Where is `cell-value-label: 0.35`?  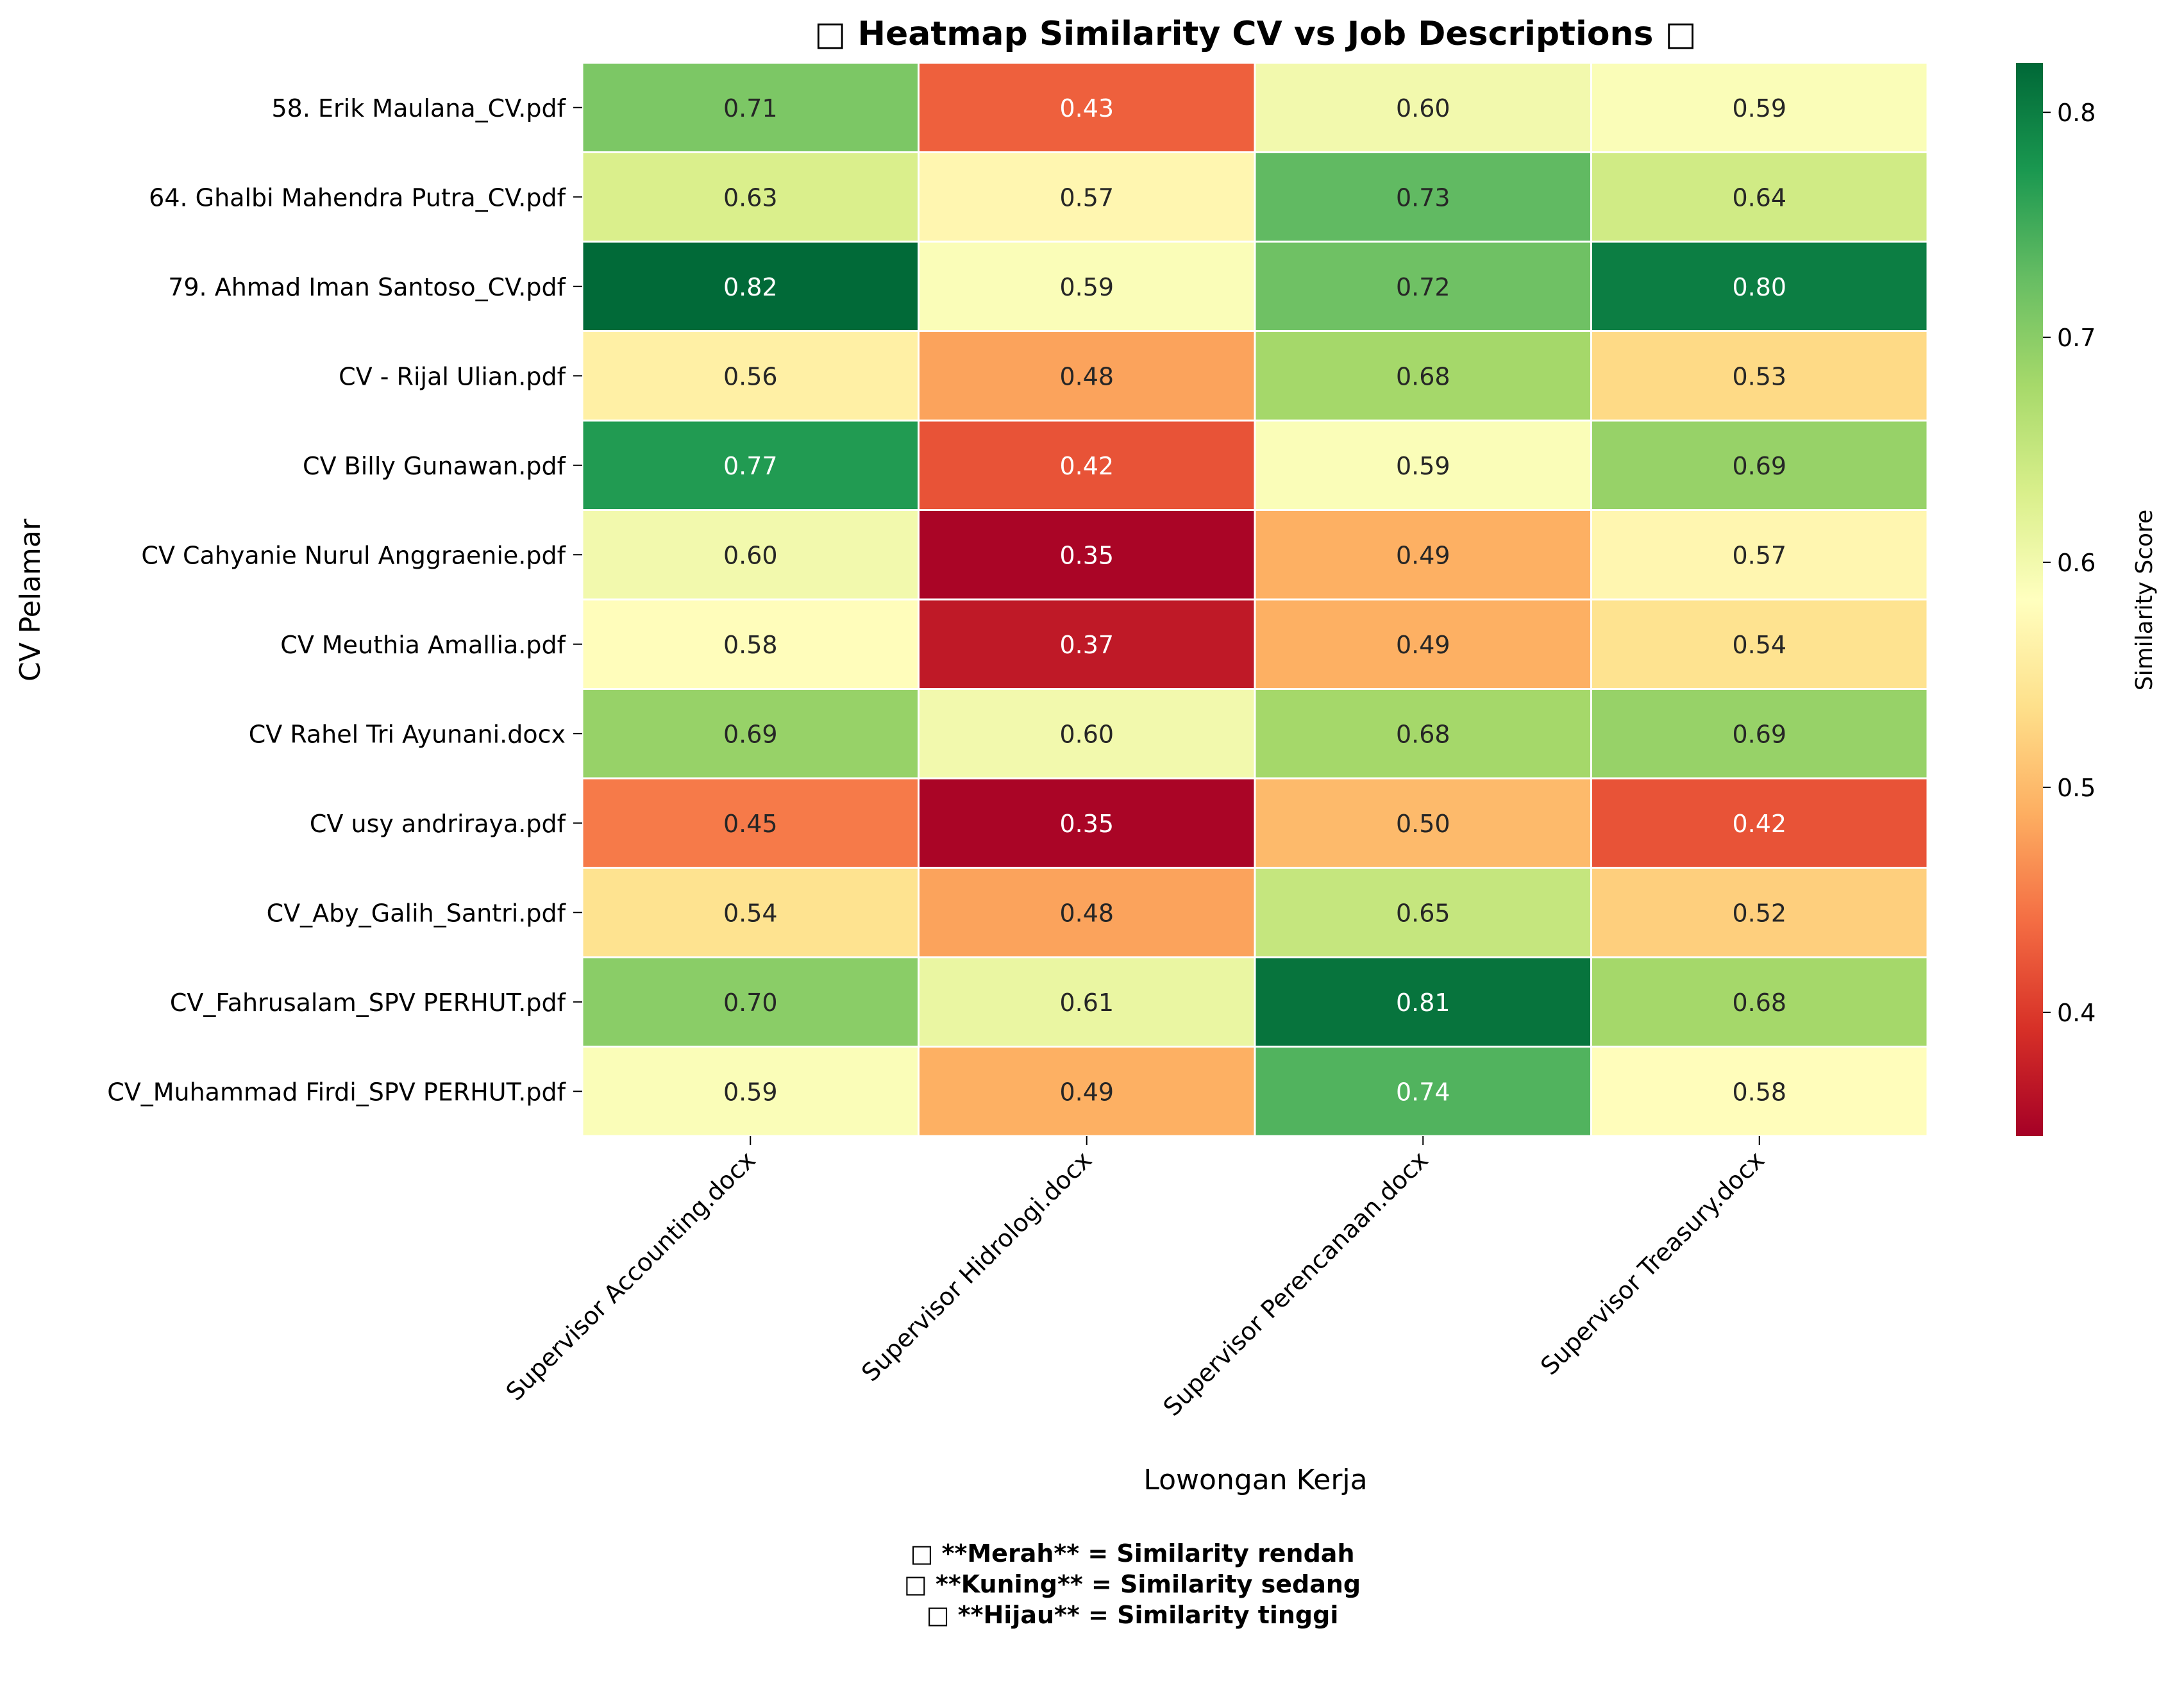 cell-value-label: 0.35 is located at coordinates (1086, 824).